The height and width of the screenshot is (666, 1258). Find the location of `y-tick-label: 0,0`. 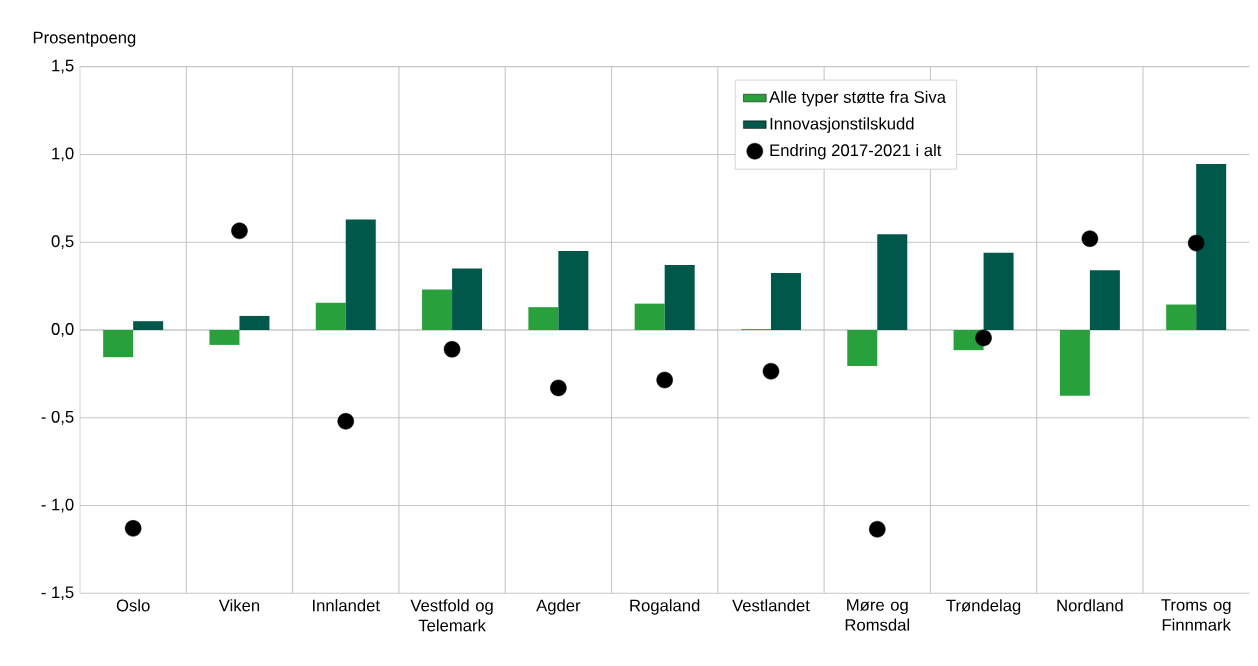

y-tick-label: 0,0 is located at coordinates (62, 330).